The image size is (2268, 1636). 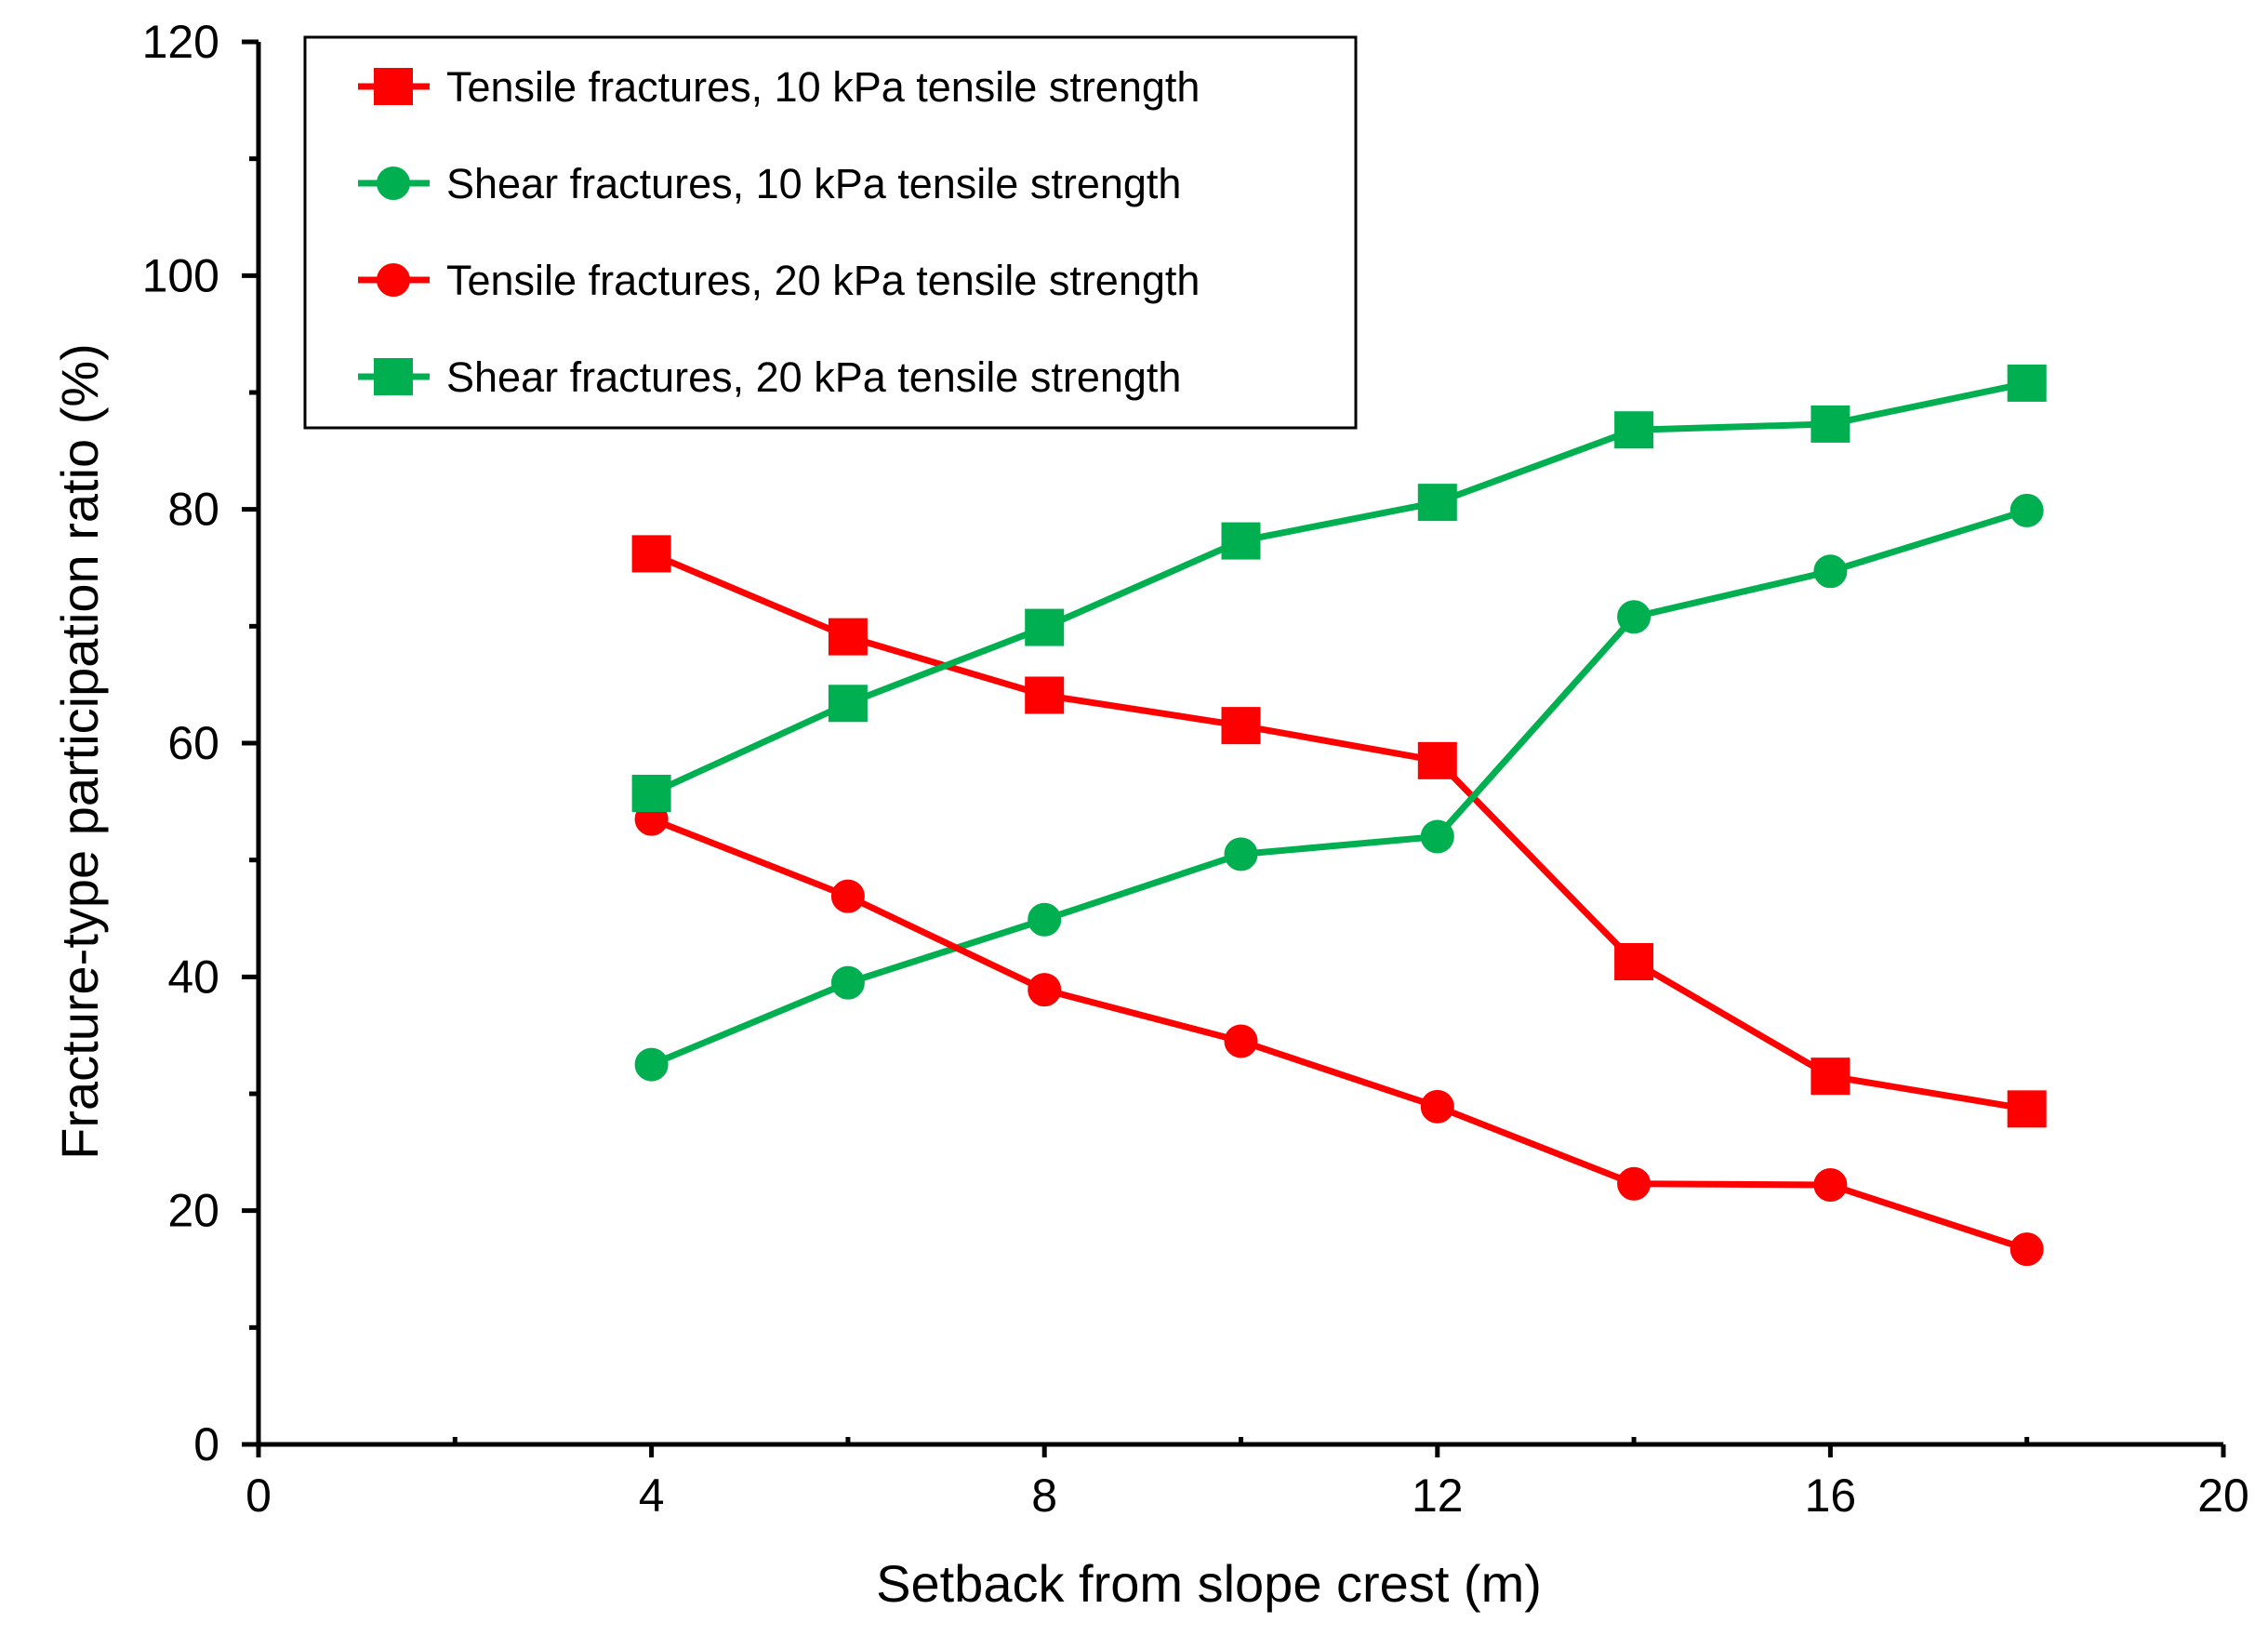 What do you see at coordinates (193, 1211) in the screenshot?
I see `y-tick-label: 20` at bounding box center [193, 1211].